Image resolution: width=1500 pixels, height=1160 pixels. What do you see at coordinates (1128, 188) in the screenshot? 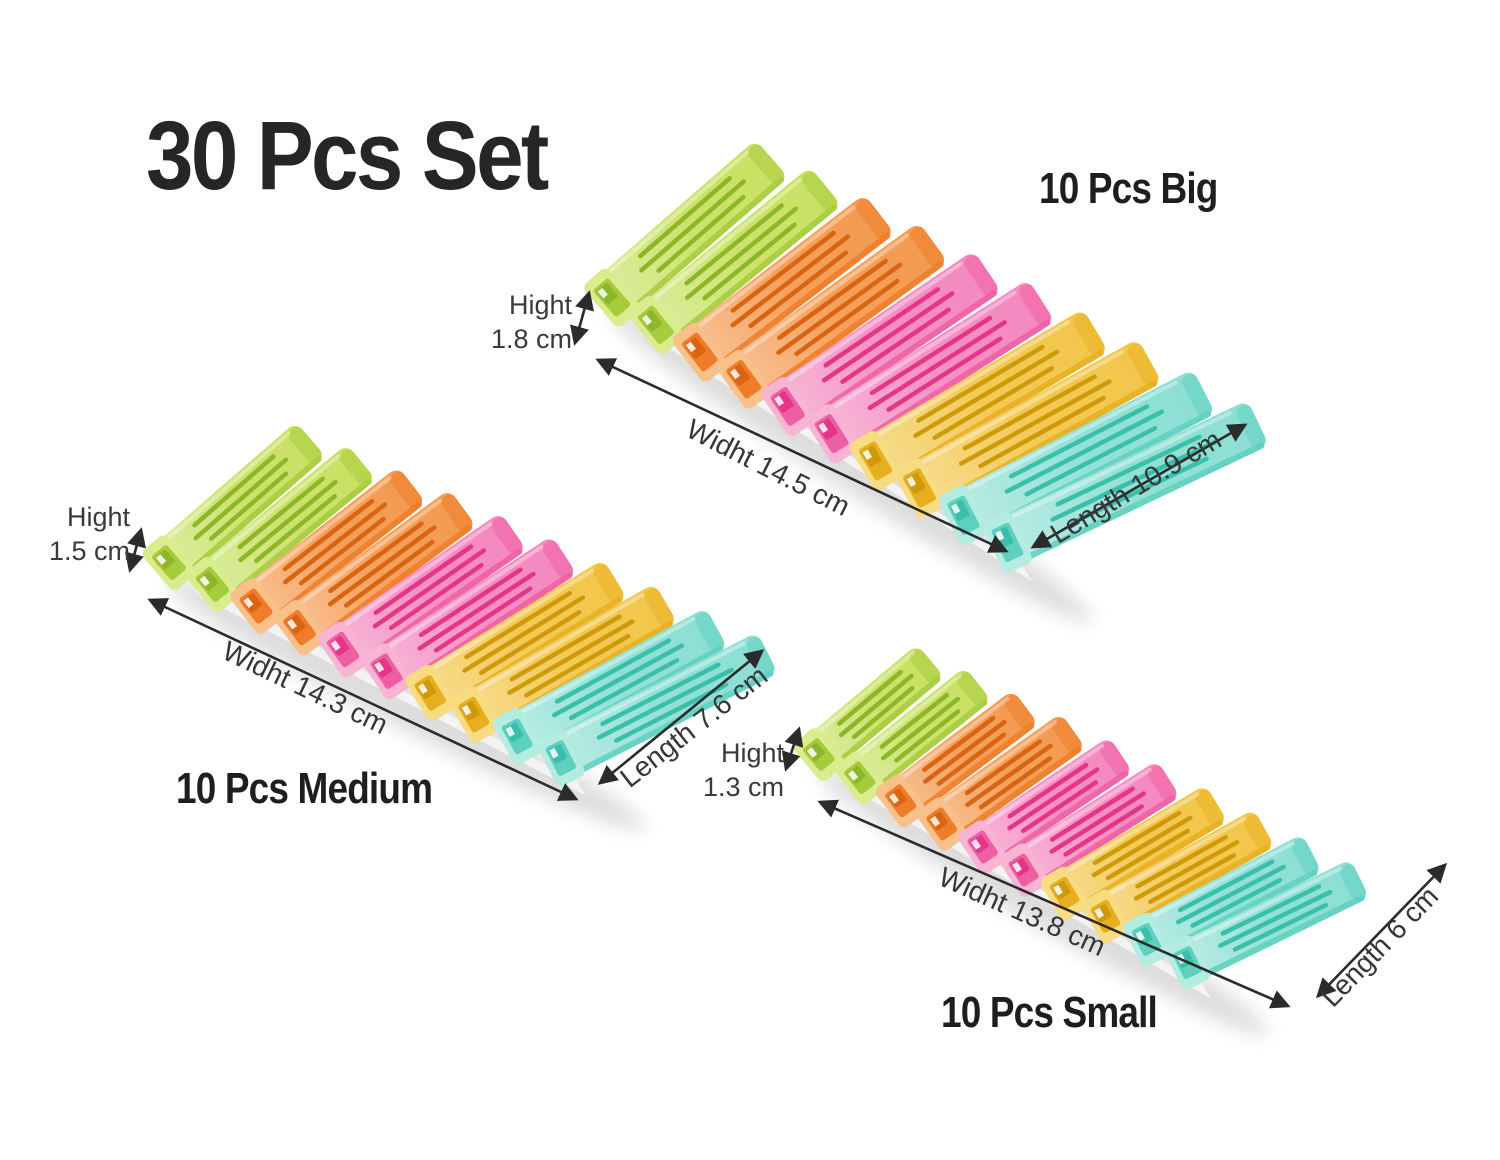
I see `big-set-label: 10 Pcs Big` at bounding box center [1128, 188].